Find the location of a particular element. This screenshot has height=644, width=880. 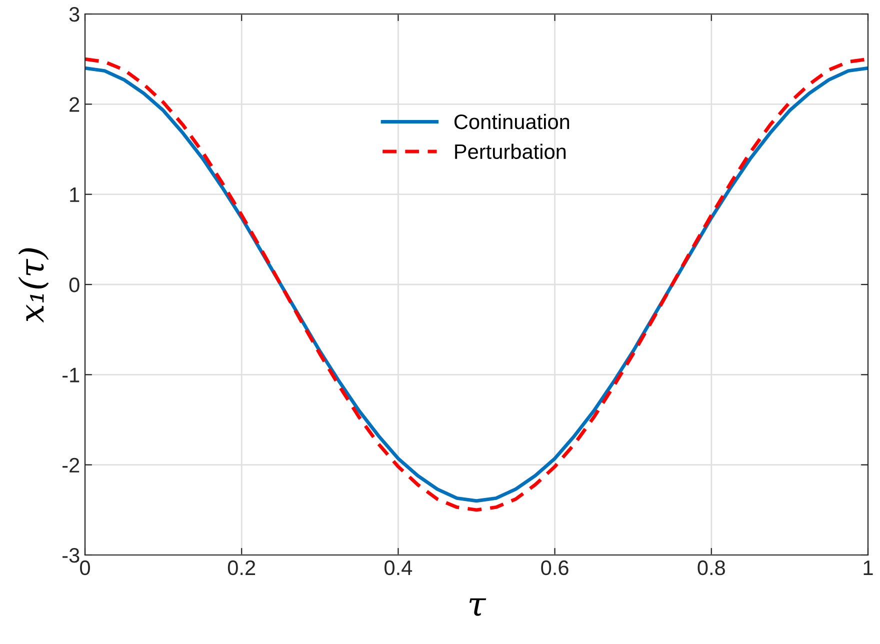

legend-label: Continuation is located at coordinates (512, 122).